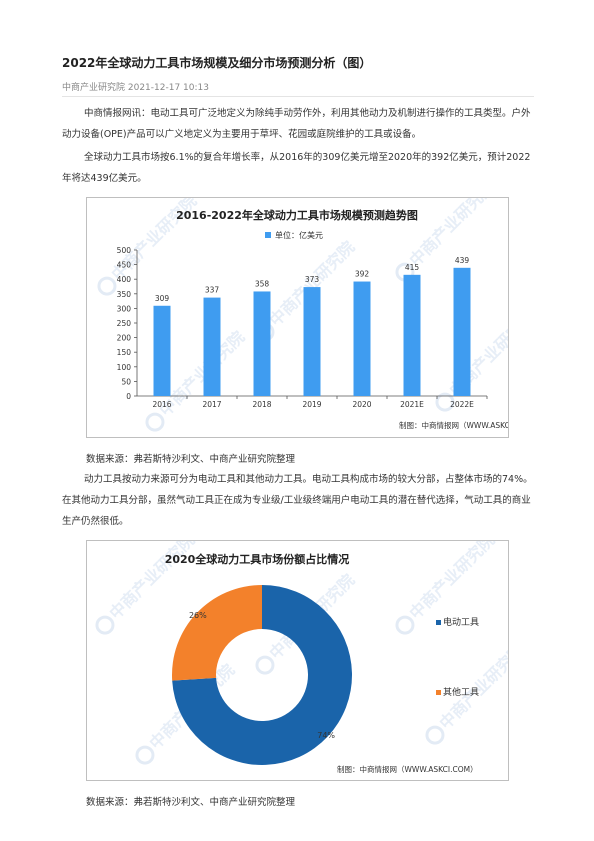 The height and width of the screenshot is (841, 594). I want to click on bar-value-label: 373, so click(312, 279).